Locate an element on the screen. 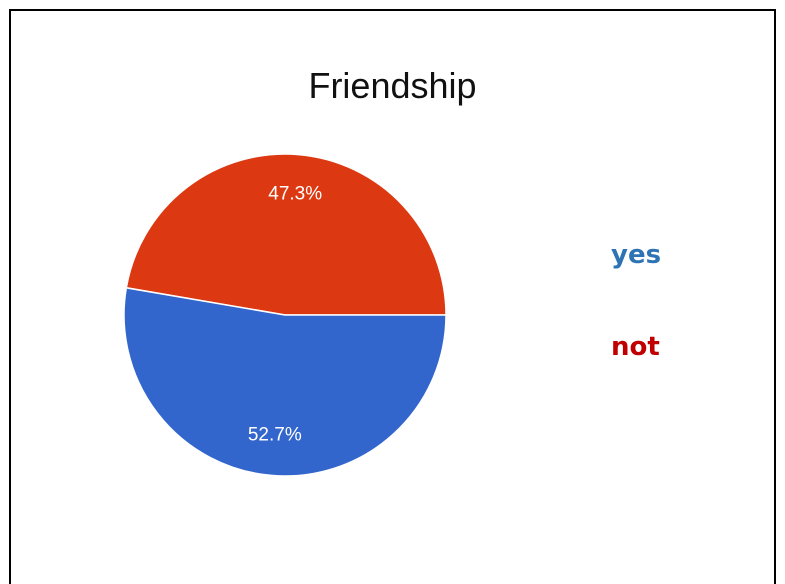 Image resolution: width=785 pixels, height=584 pixels. pie-label-yes: 52.7% is located at coordinates (275, 434).